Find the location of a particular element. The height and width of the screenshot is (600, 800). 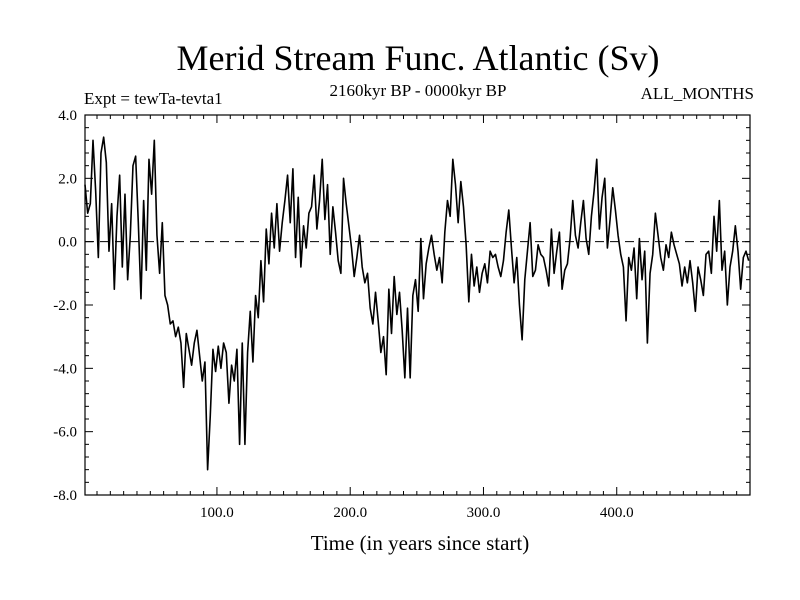

y-tick-label: 4.0 is located at coordinates (67, 116).